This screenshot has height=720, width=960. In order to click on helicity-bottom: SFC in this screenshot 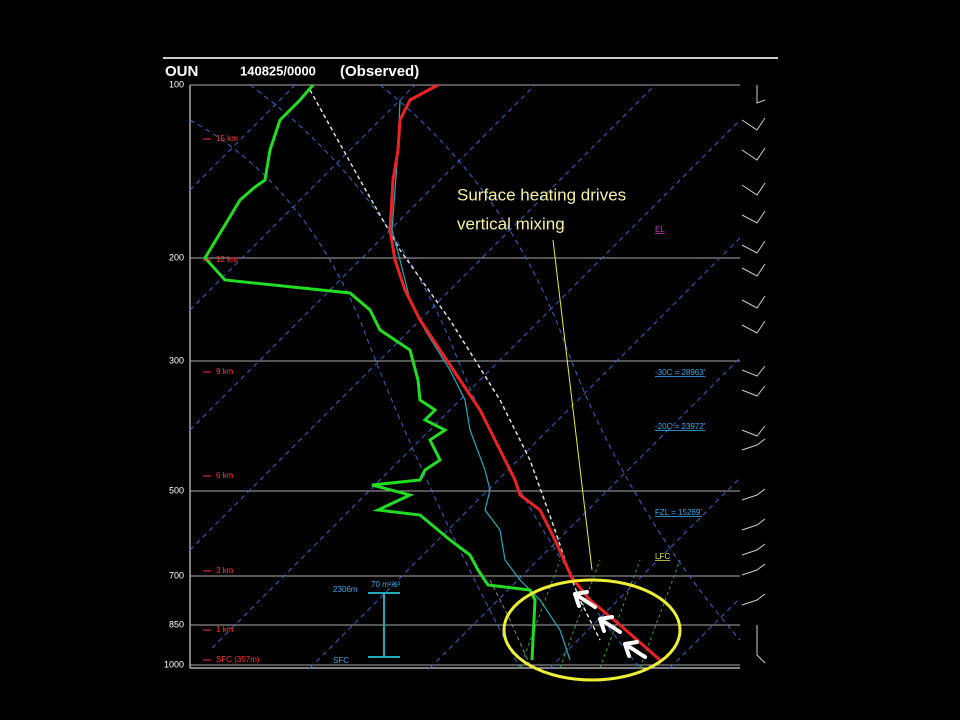, I will do `click(341, 660)`.